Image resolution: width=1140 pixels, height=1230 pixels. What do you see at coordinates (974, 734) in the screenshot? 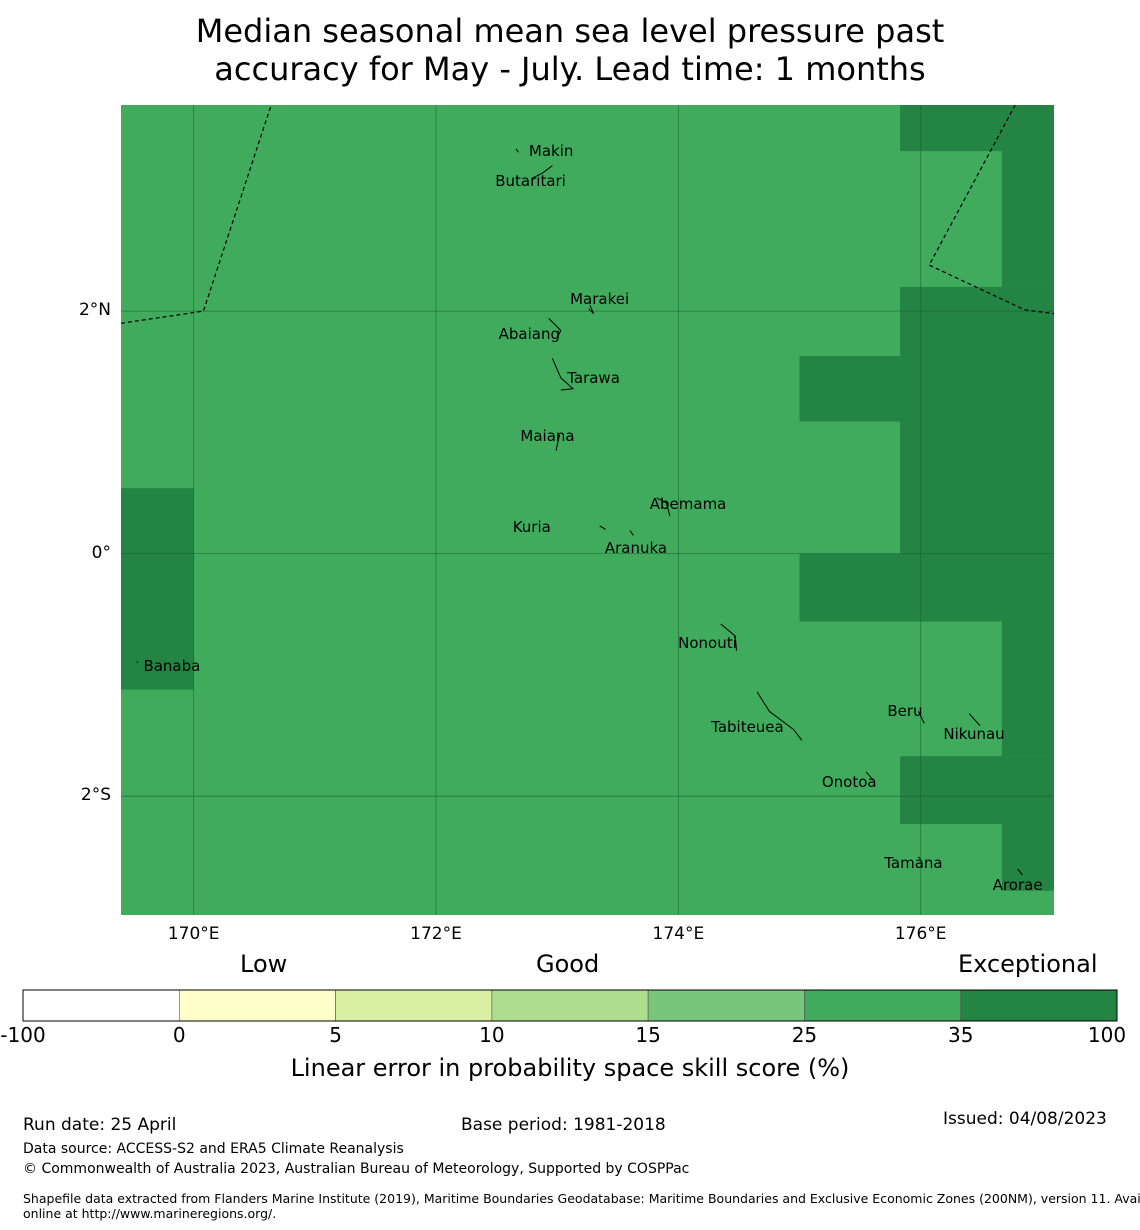
I see `island-label-nikunau: Nikunau` at bounding box center [974, 734].